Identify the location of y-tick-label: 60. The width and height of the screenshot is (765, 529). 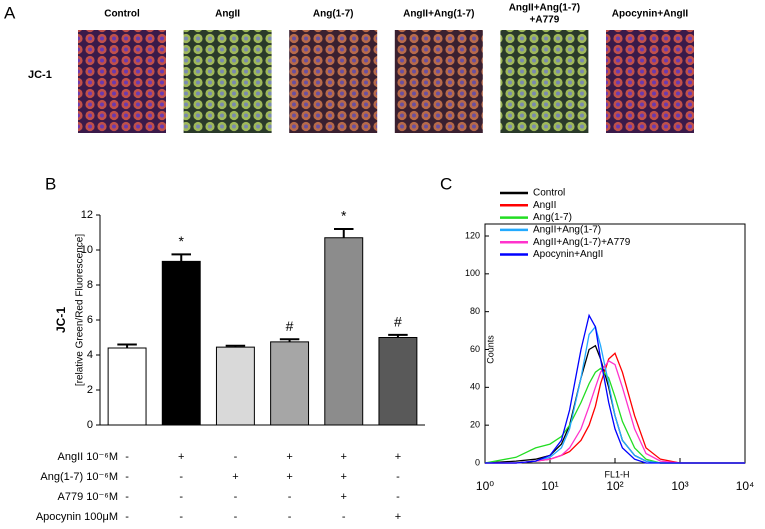
(475, 349).